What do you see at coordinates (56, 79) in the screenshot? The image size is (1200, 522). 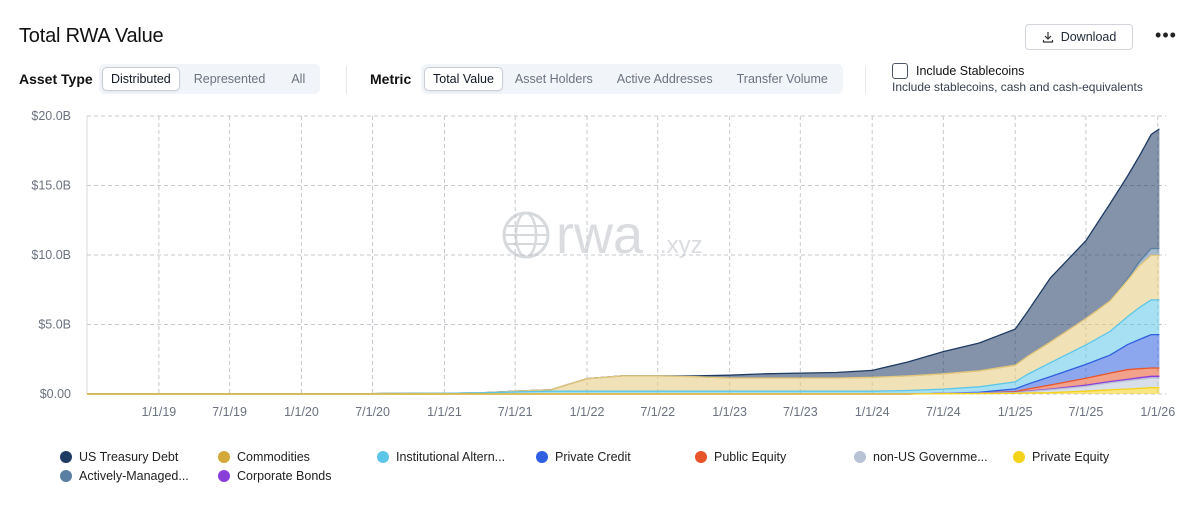 I see `asset-type-label: Asset Type` at bounding box center [56, 79].